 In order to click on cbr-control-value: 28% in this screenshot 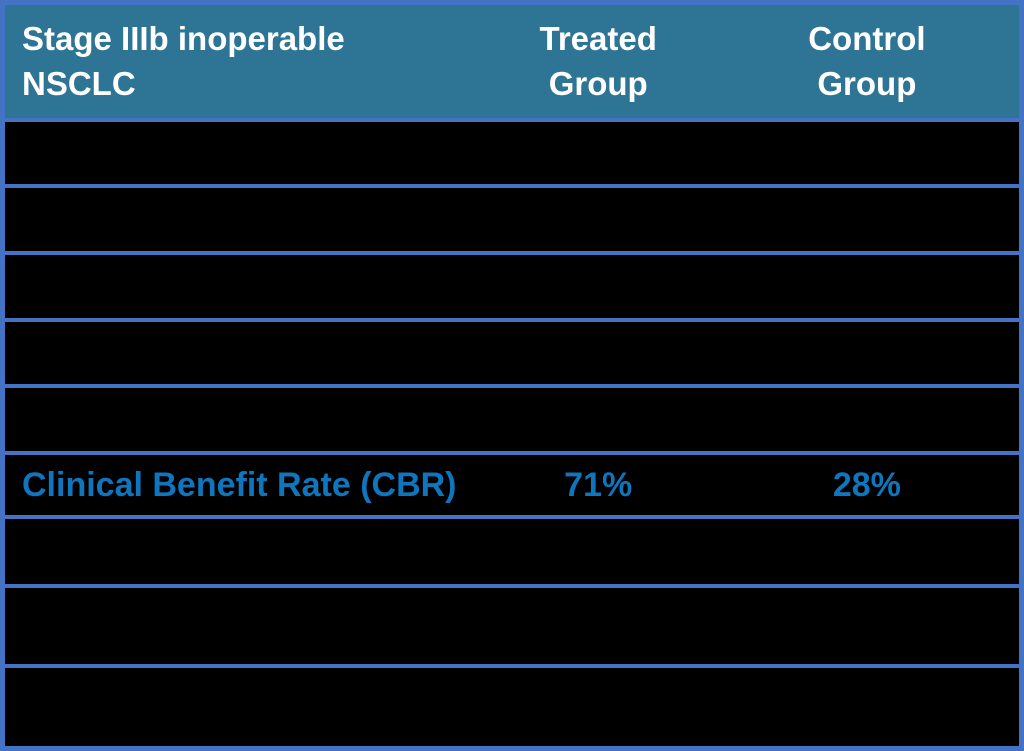, I will do `click(866, 484)`.